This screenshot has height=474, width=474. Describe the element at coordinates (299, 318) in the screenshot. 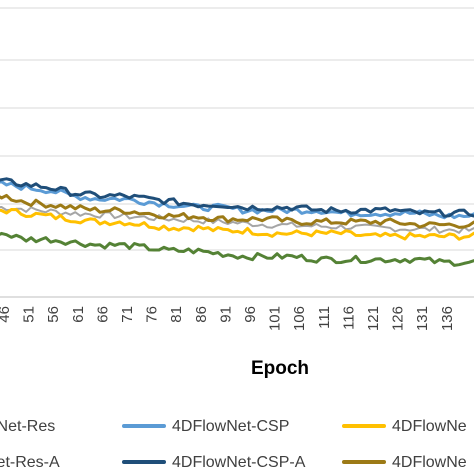

I see `x-tick-label: 106` at that location.